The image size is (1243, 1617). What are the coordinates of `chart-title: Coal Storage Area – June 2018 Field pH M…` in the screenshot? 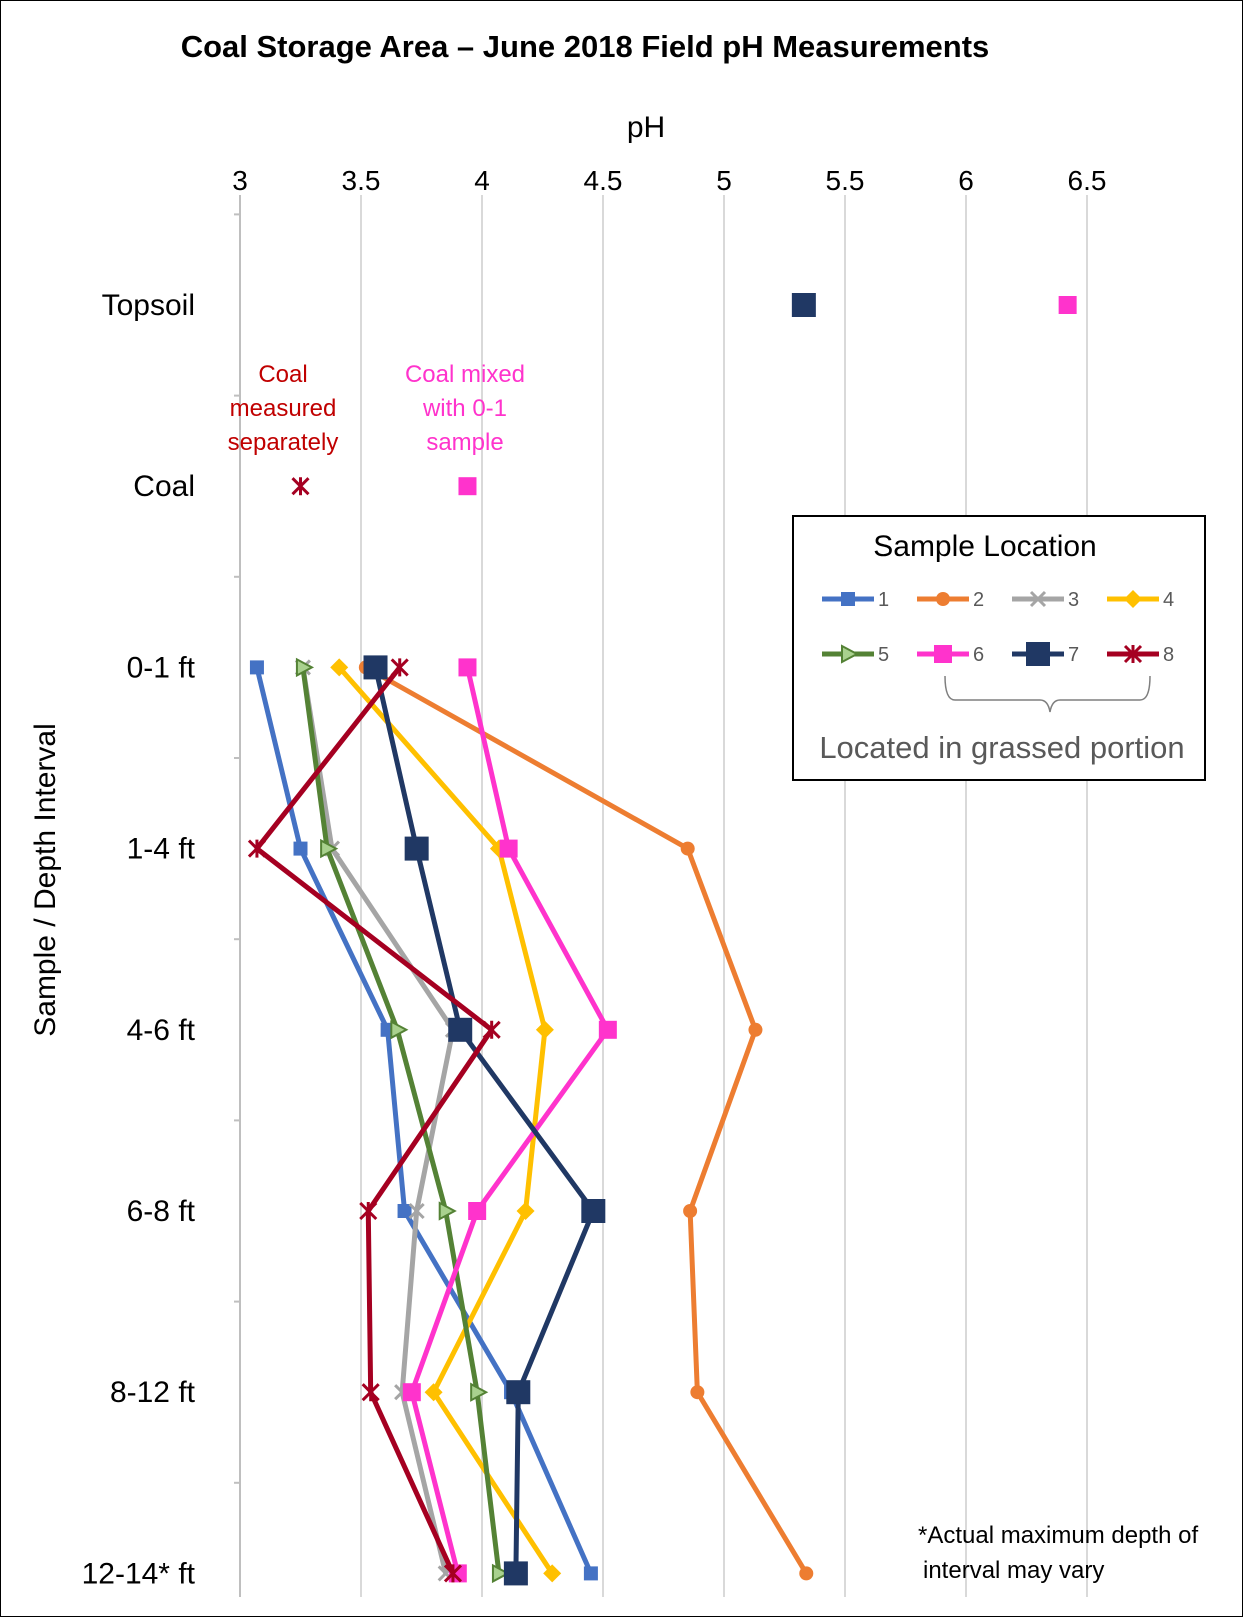 It's located at (585, 46).